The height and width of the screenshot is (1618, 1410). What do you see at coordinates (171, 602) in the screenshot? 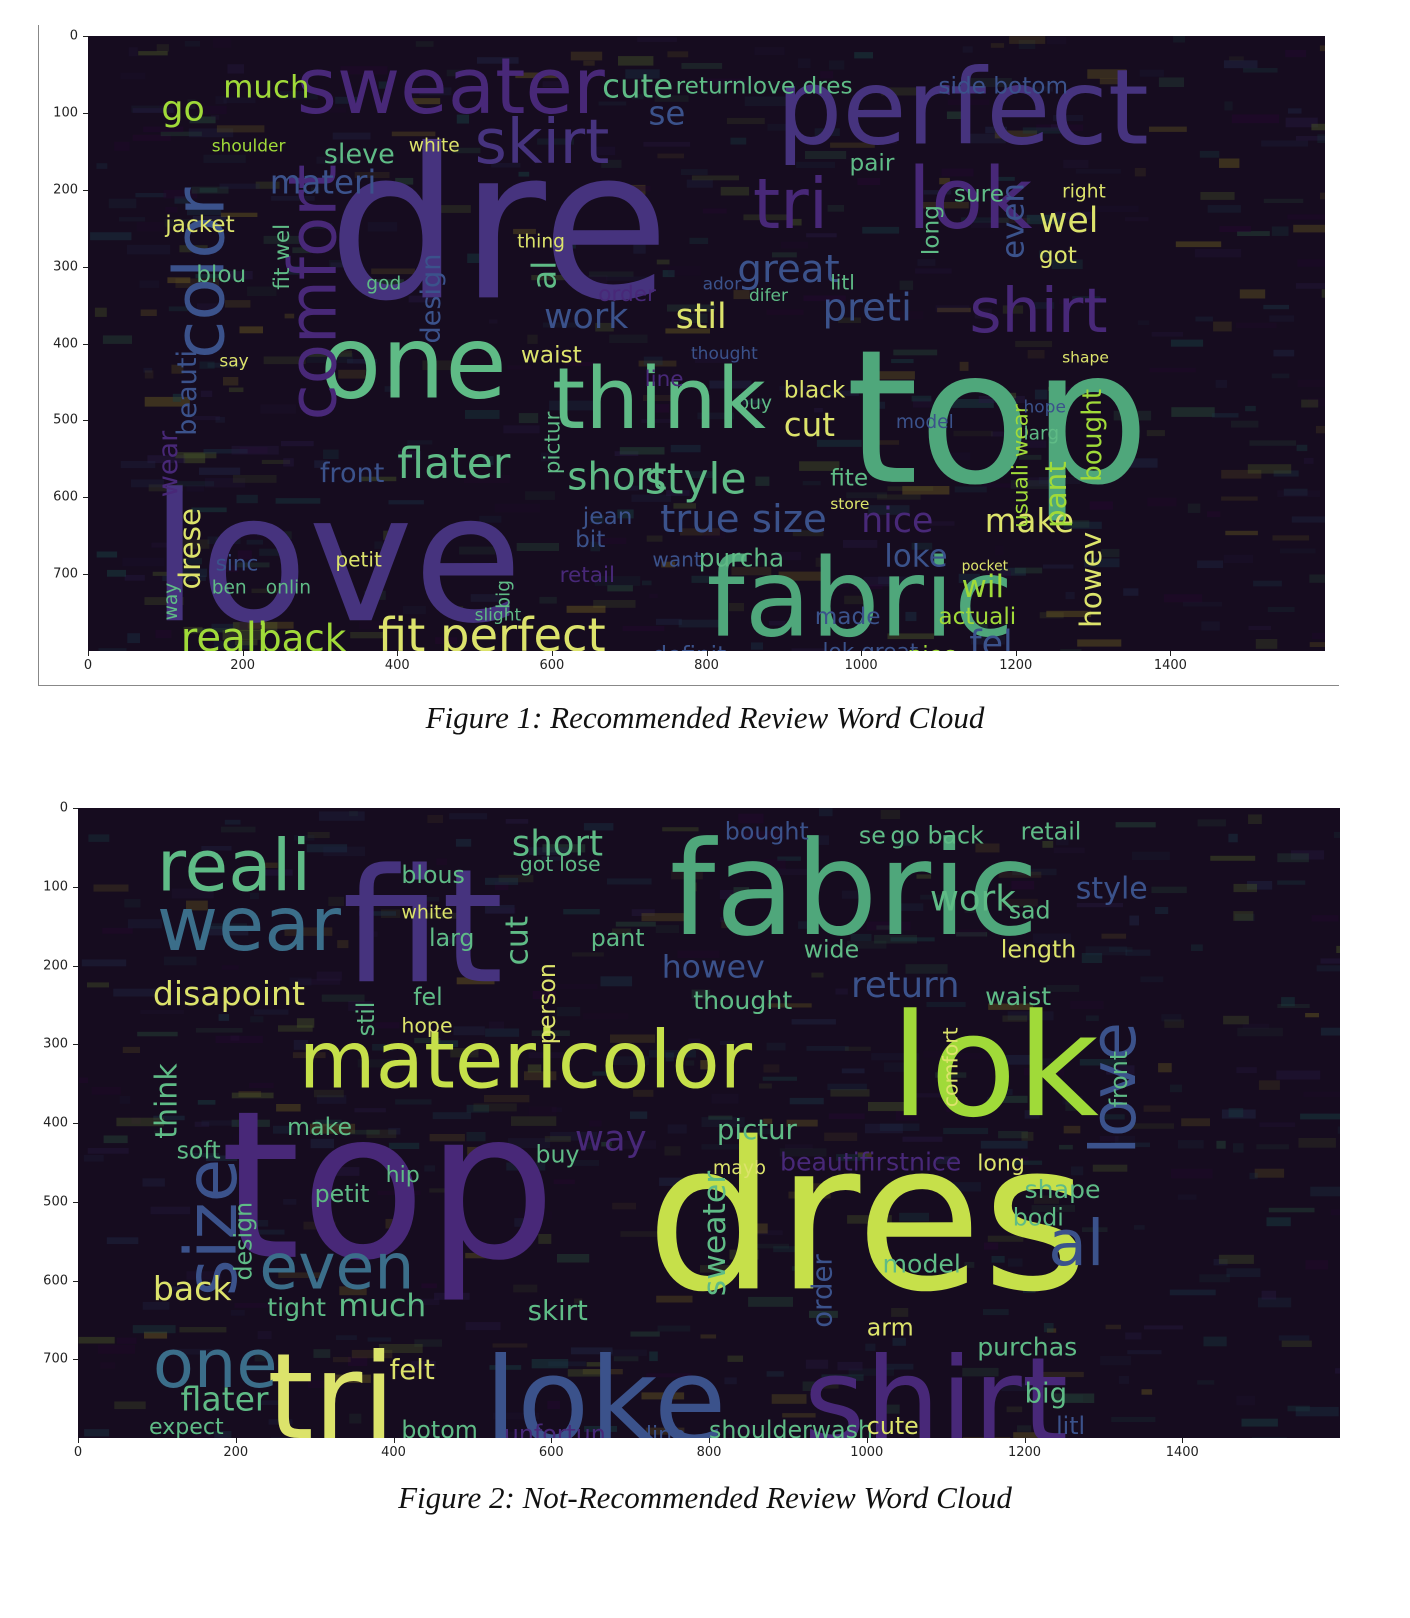
I see `word-way: way` at bounding box center [171, 602].